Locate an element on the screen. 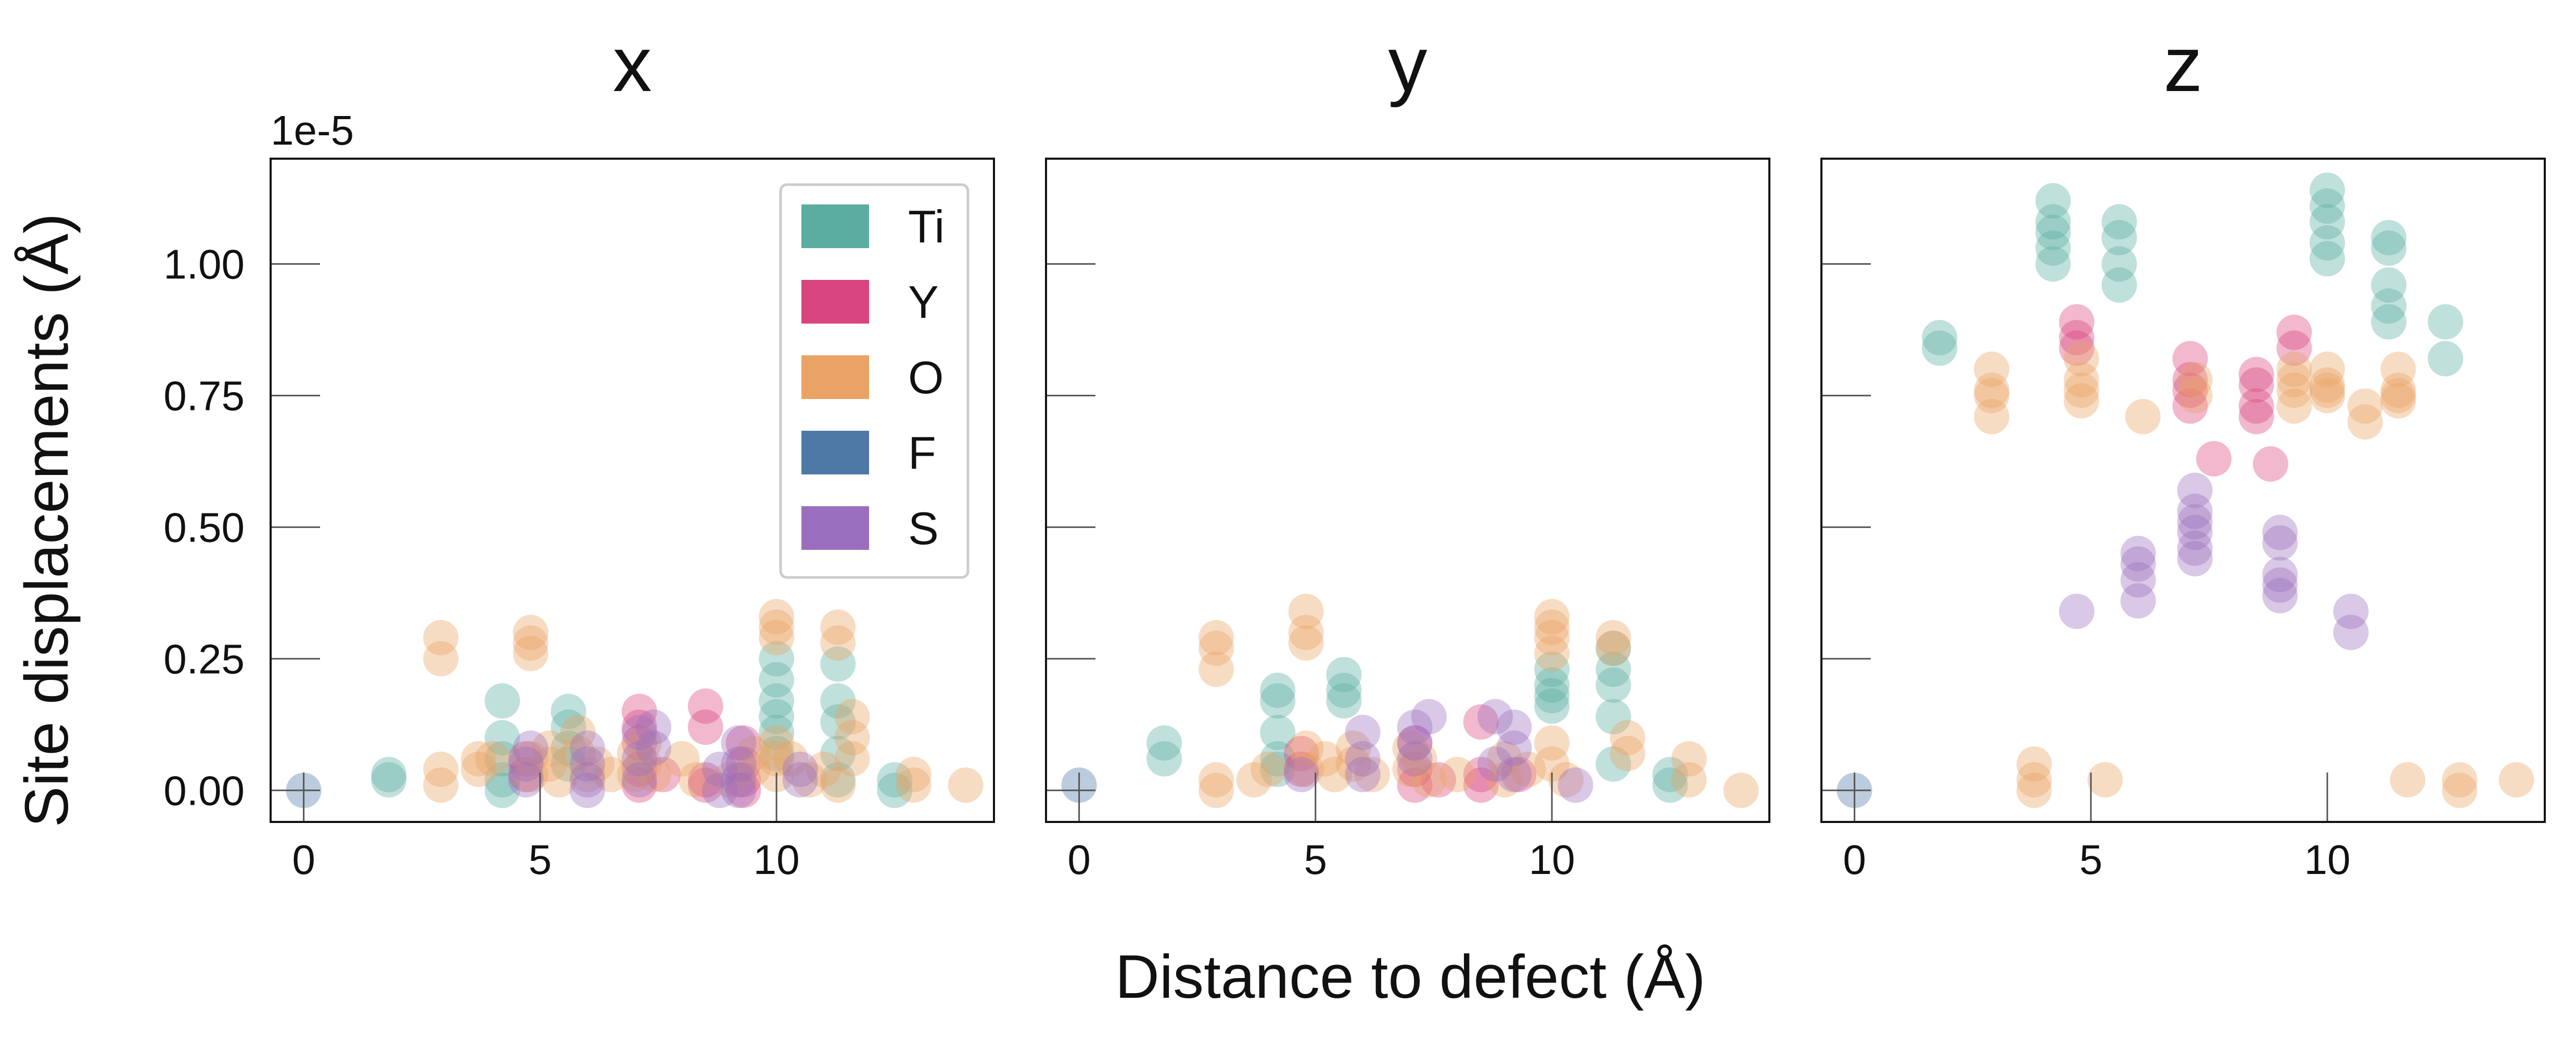 The height and width of the screenshot is (1042, 2576). data-points is located at coordinates (1410, 701).